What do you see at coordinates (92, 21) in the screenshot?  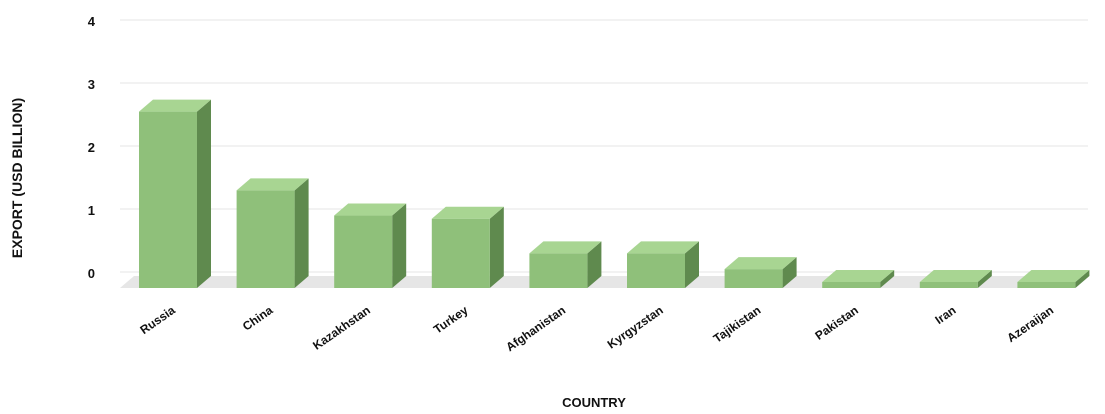 I see `y-tick-label: 4` at bounding box center [92, 21].